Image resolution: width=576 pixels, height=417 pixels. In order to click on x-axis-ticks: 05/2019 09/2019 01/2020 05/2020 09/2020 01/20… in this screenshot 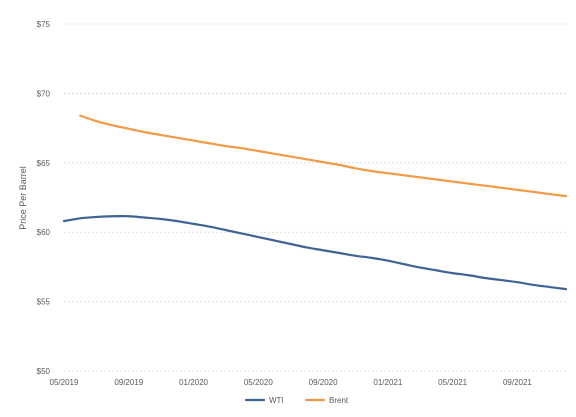, I will do `click(291, 382)`.